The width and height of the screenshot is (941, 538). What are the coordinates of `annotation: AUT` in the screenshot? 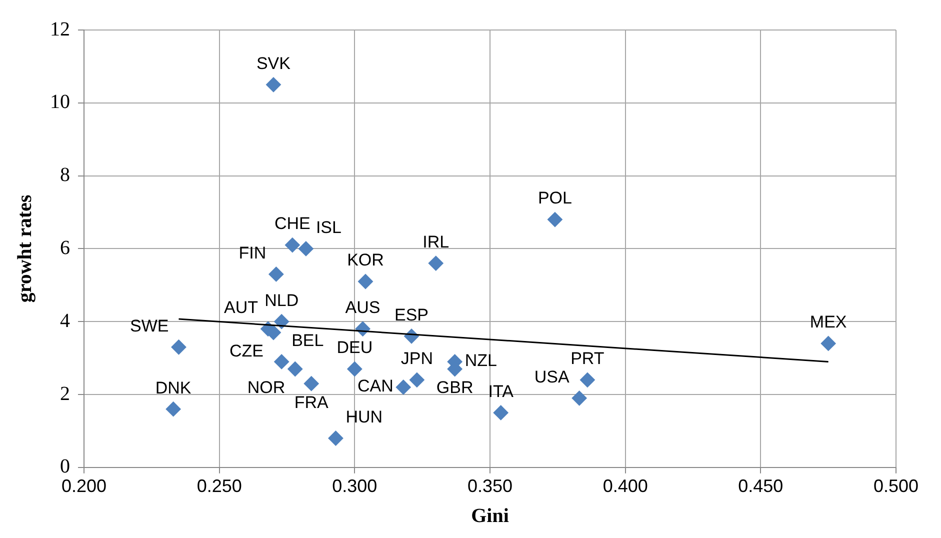 It's located at (241, 308).